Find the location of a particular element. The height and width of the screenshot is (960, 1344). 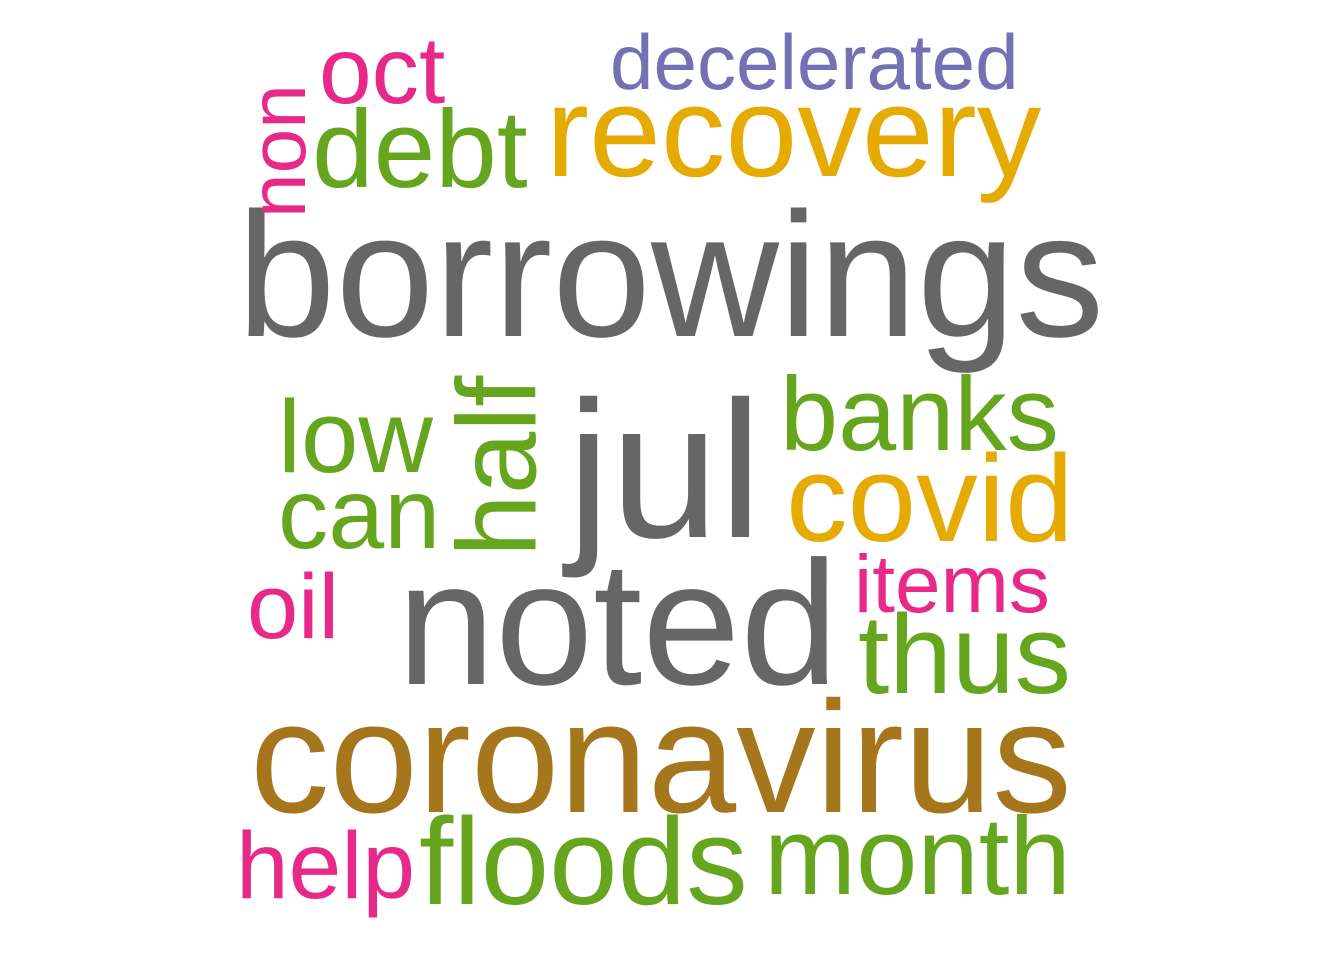

word-oct: oct is located at coordinates (382, 71).